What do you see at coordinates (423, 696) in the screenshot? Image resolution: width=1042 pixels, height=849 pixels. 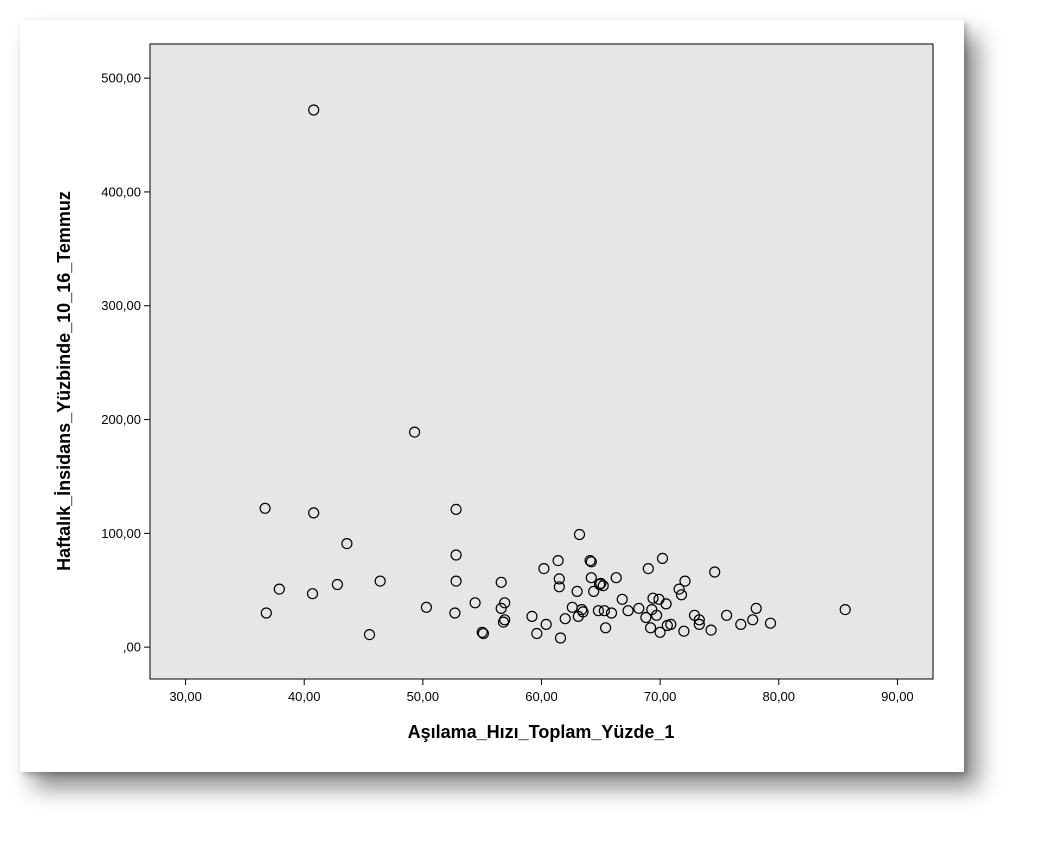 I see `x-tick-label: 50,00` at bounding box center [423, 696].